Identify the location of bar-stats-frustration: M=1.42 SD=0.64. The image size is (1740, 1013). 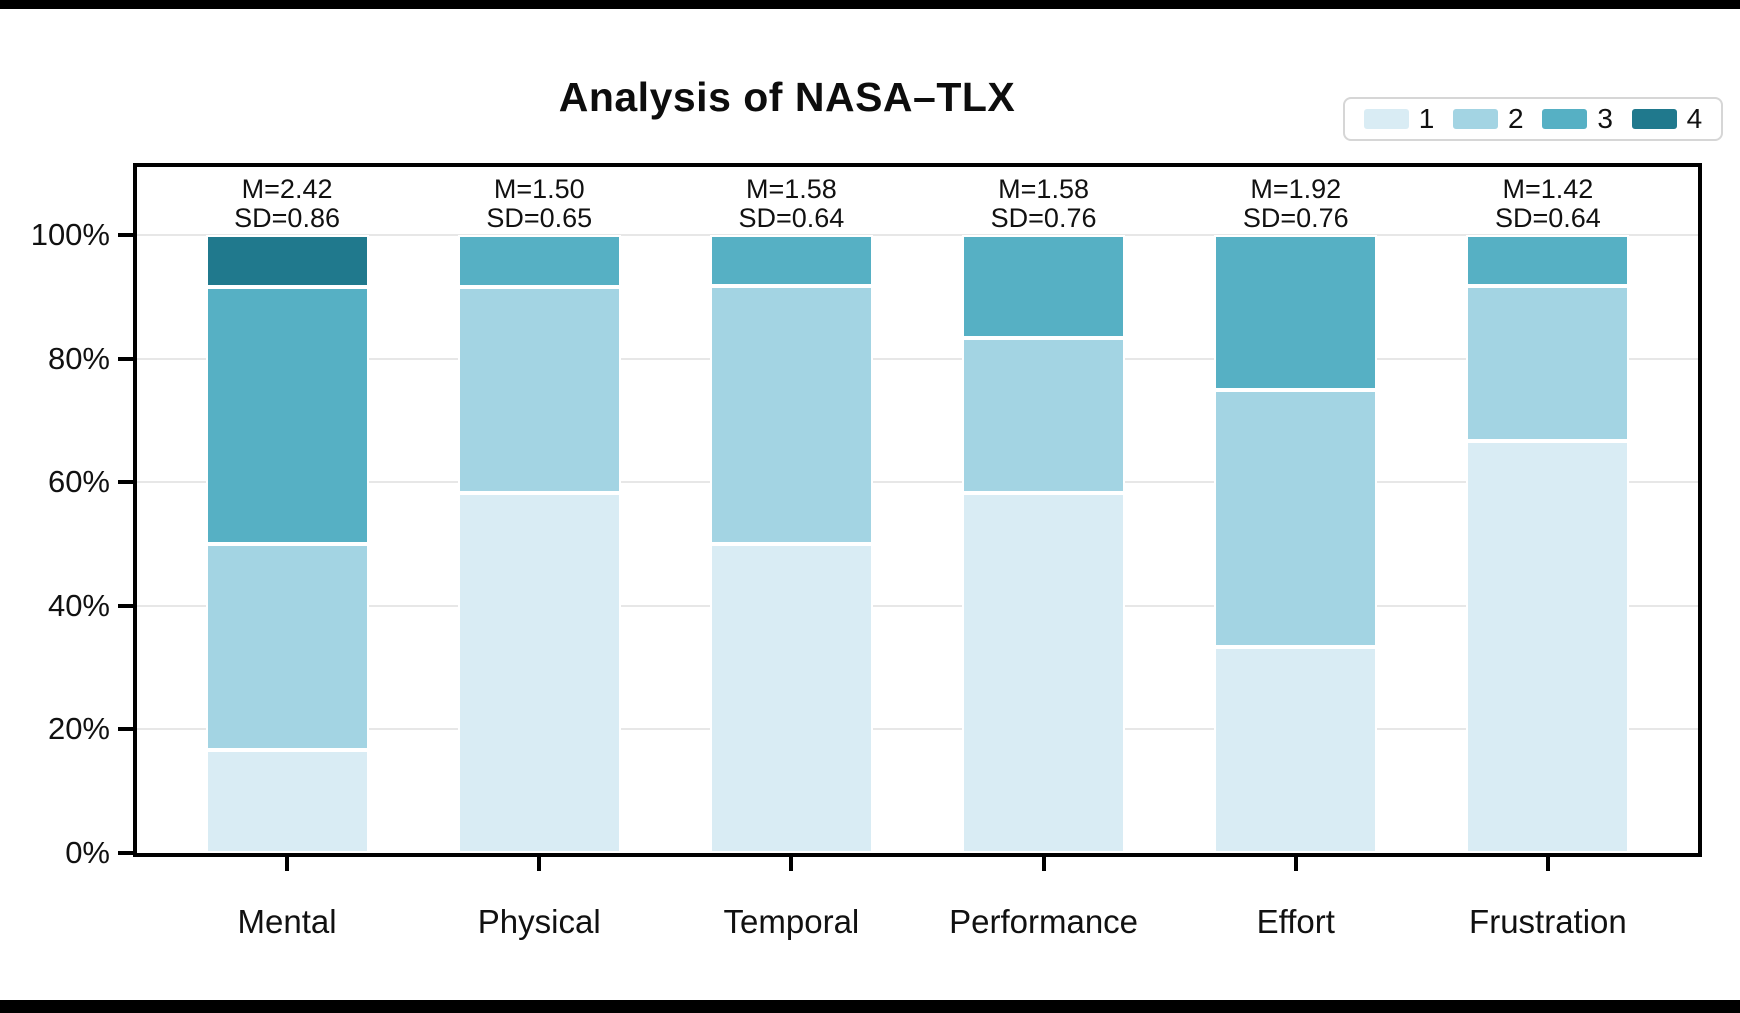
(1548, 204).